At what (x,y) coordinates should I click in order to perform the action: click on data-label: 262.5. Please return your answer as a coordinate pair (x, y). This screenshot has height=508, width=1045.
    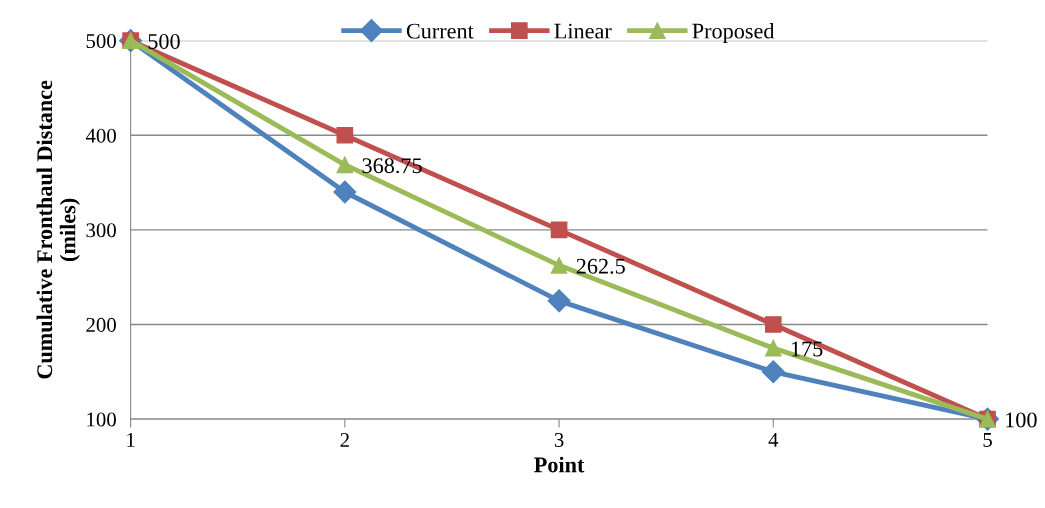
    Looking at the image, I should click on (600, 266).